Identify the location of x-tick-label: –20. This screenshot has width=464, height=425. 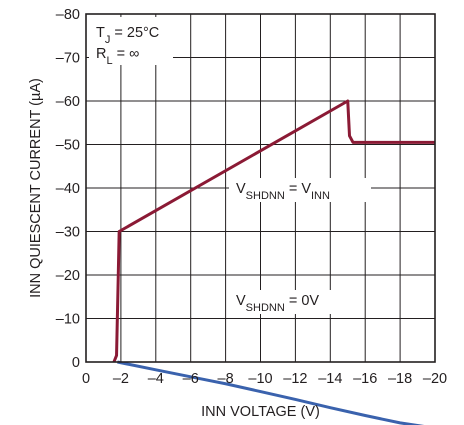
(435, 379).